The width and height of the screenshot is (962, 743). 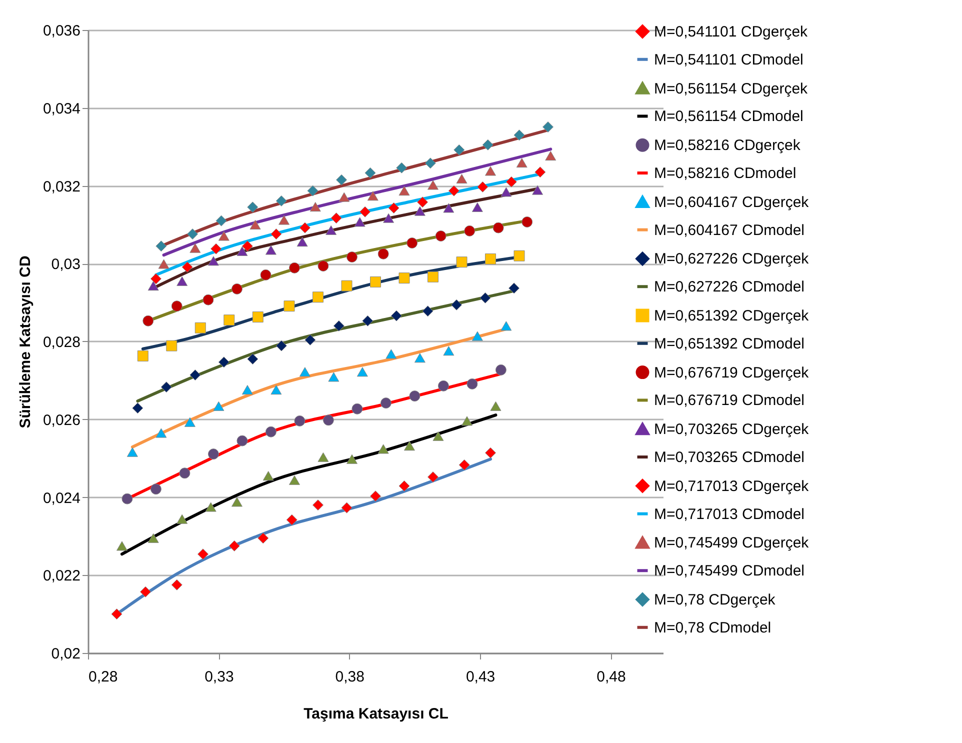 What do you see at coordinates (727, 145) in the screenshot?
I see `legend-label: M=0,58216 CDgerçek` at bounding box center [727, 145].